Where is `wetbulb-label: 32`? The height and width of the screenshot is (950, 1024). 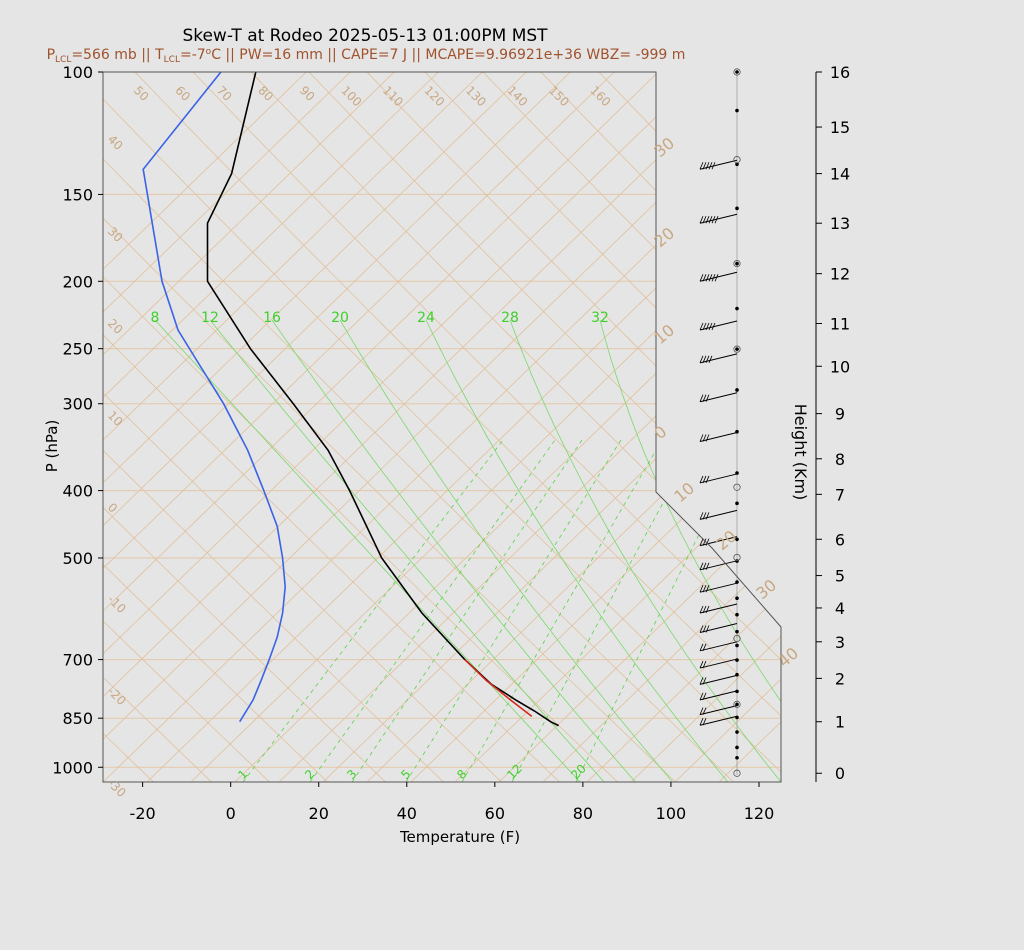
wetbulb-label: 32 is located at coordinates (600, 318).